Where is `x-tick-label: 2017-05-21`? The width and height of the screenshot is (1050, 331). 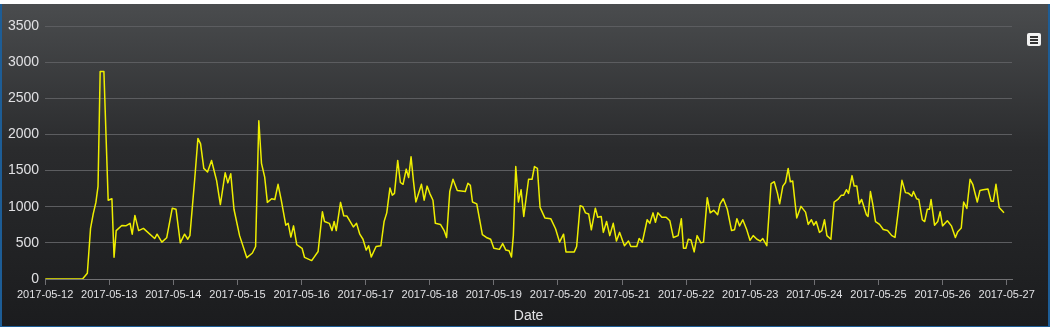
x-tick-label: 2017-05-21 is located at coordinates (622, 293).